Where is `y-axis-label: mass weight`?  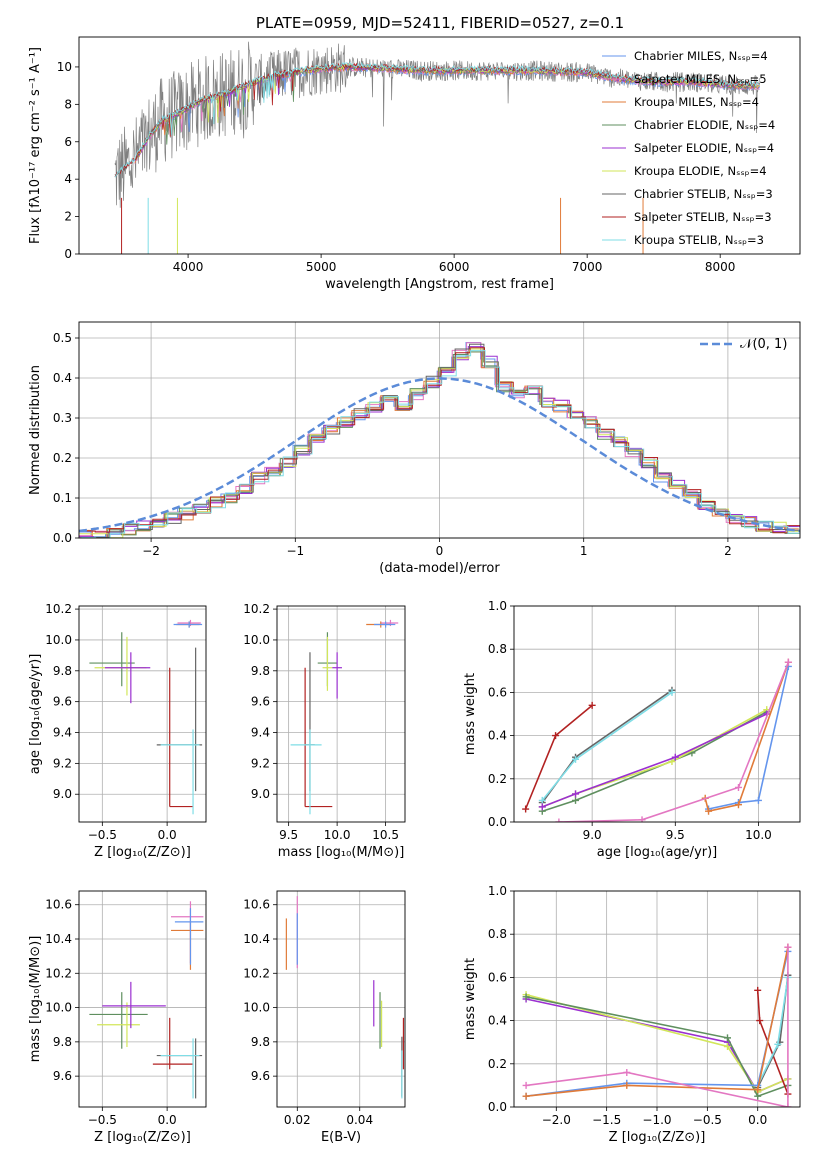
y-axis-label: mass weight is located at coordinates (470, 714).